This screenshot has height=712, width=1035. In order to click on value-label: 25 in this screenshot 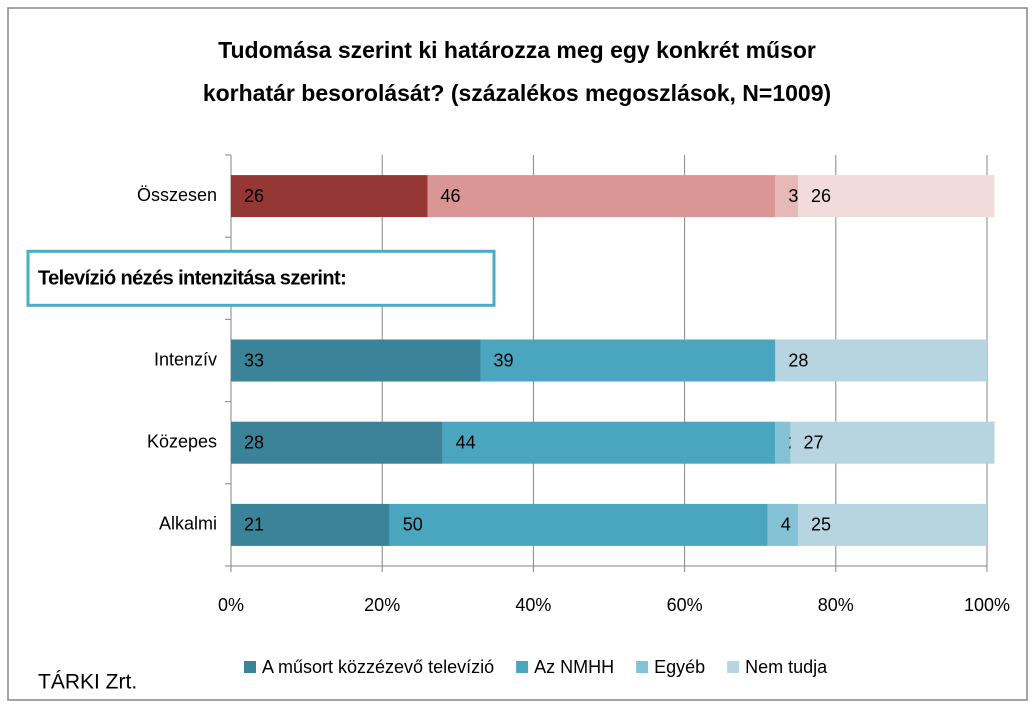, I will do `click(821, 525)`.